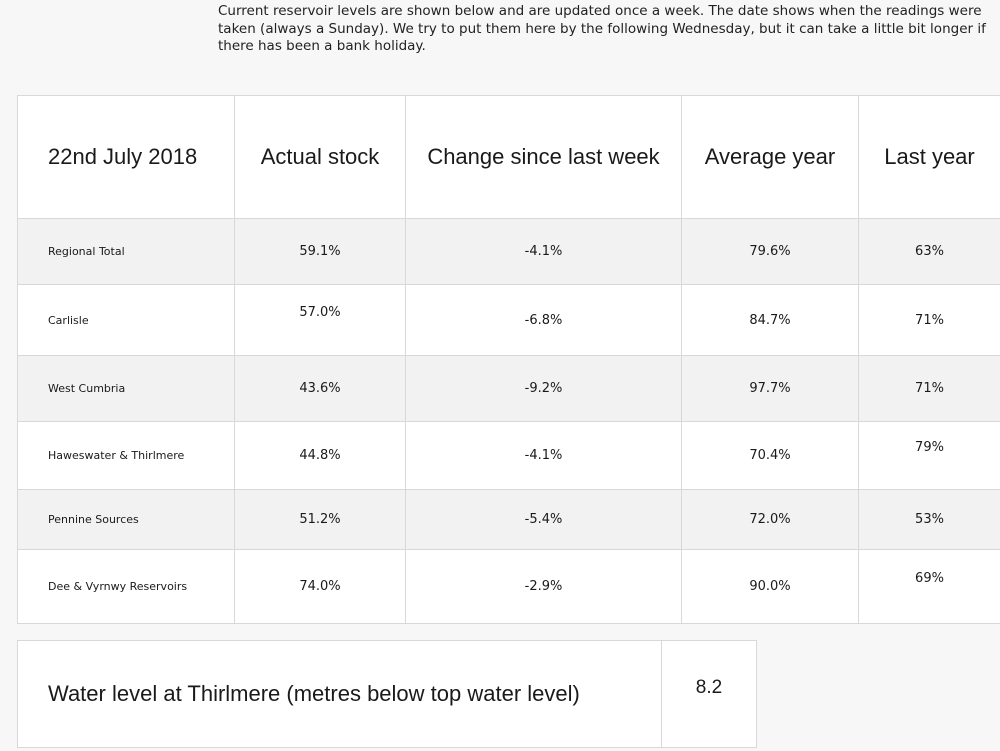 Image resolution: width=1000 pixels, height=751 pixels. I want to click on change-cell: -2.9%, so click(543, 586).